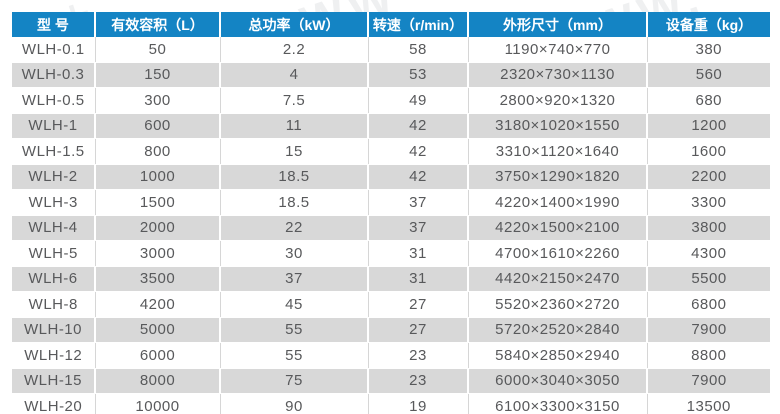 The height and width of the screenshot is (414, 780). I want to click on cell-dimensions: 5720×2520×2840, so click(557, 329).